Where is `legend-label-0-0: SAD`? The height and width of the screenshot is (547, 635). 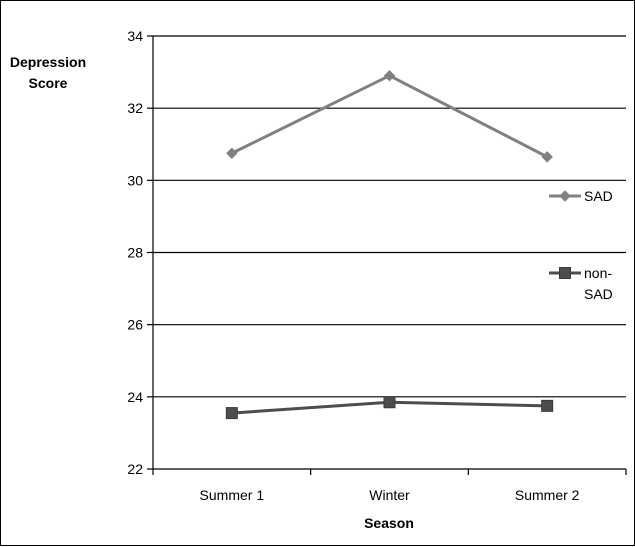 legend-label-0-0: SAD is located at coordinates (598, 196).